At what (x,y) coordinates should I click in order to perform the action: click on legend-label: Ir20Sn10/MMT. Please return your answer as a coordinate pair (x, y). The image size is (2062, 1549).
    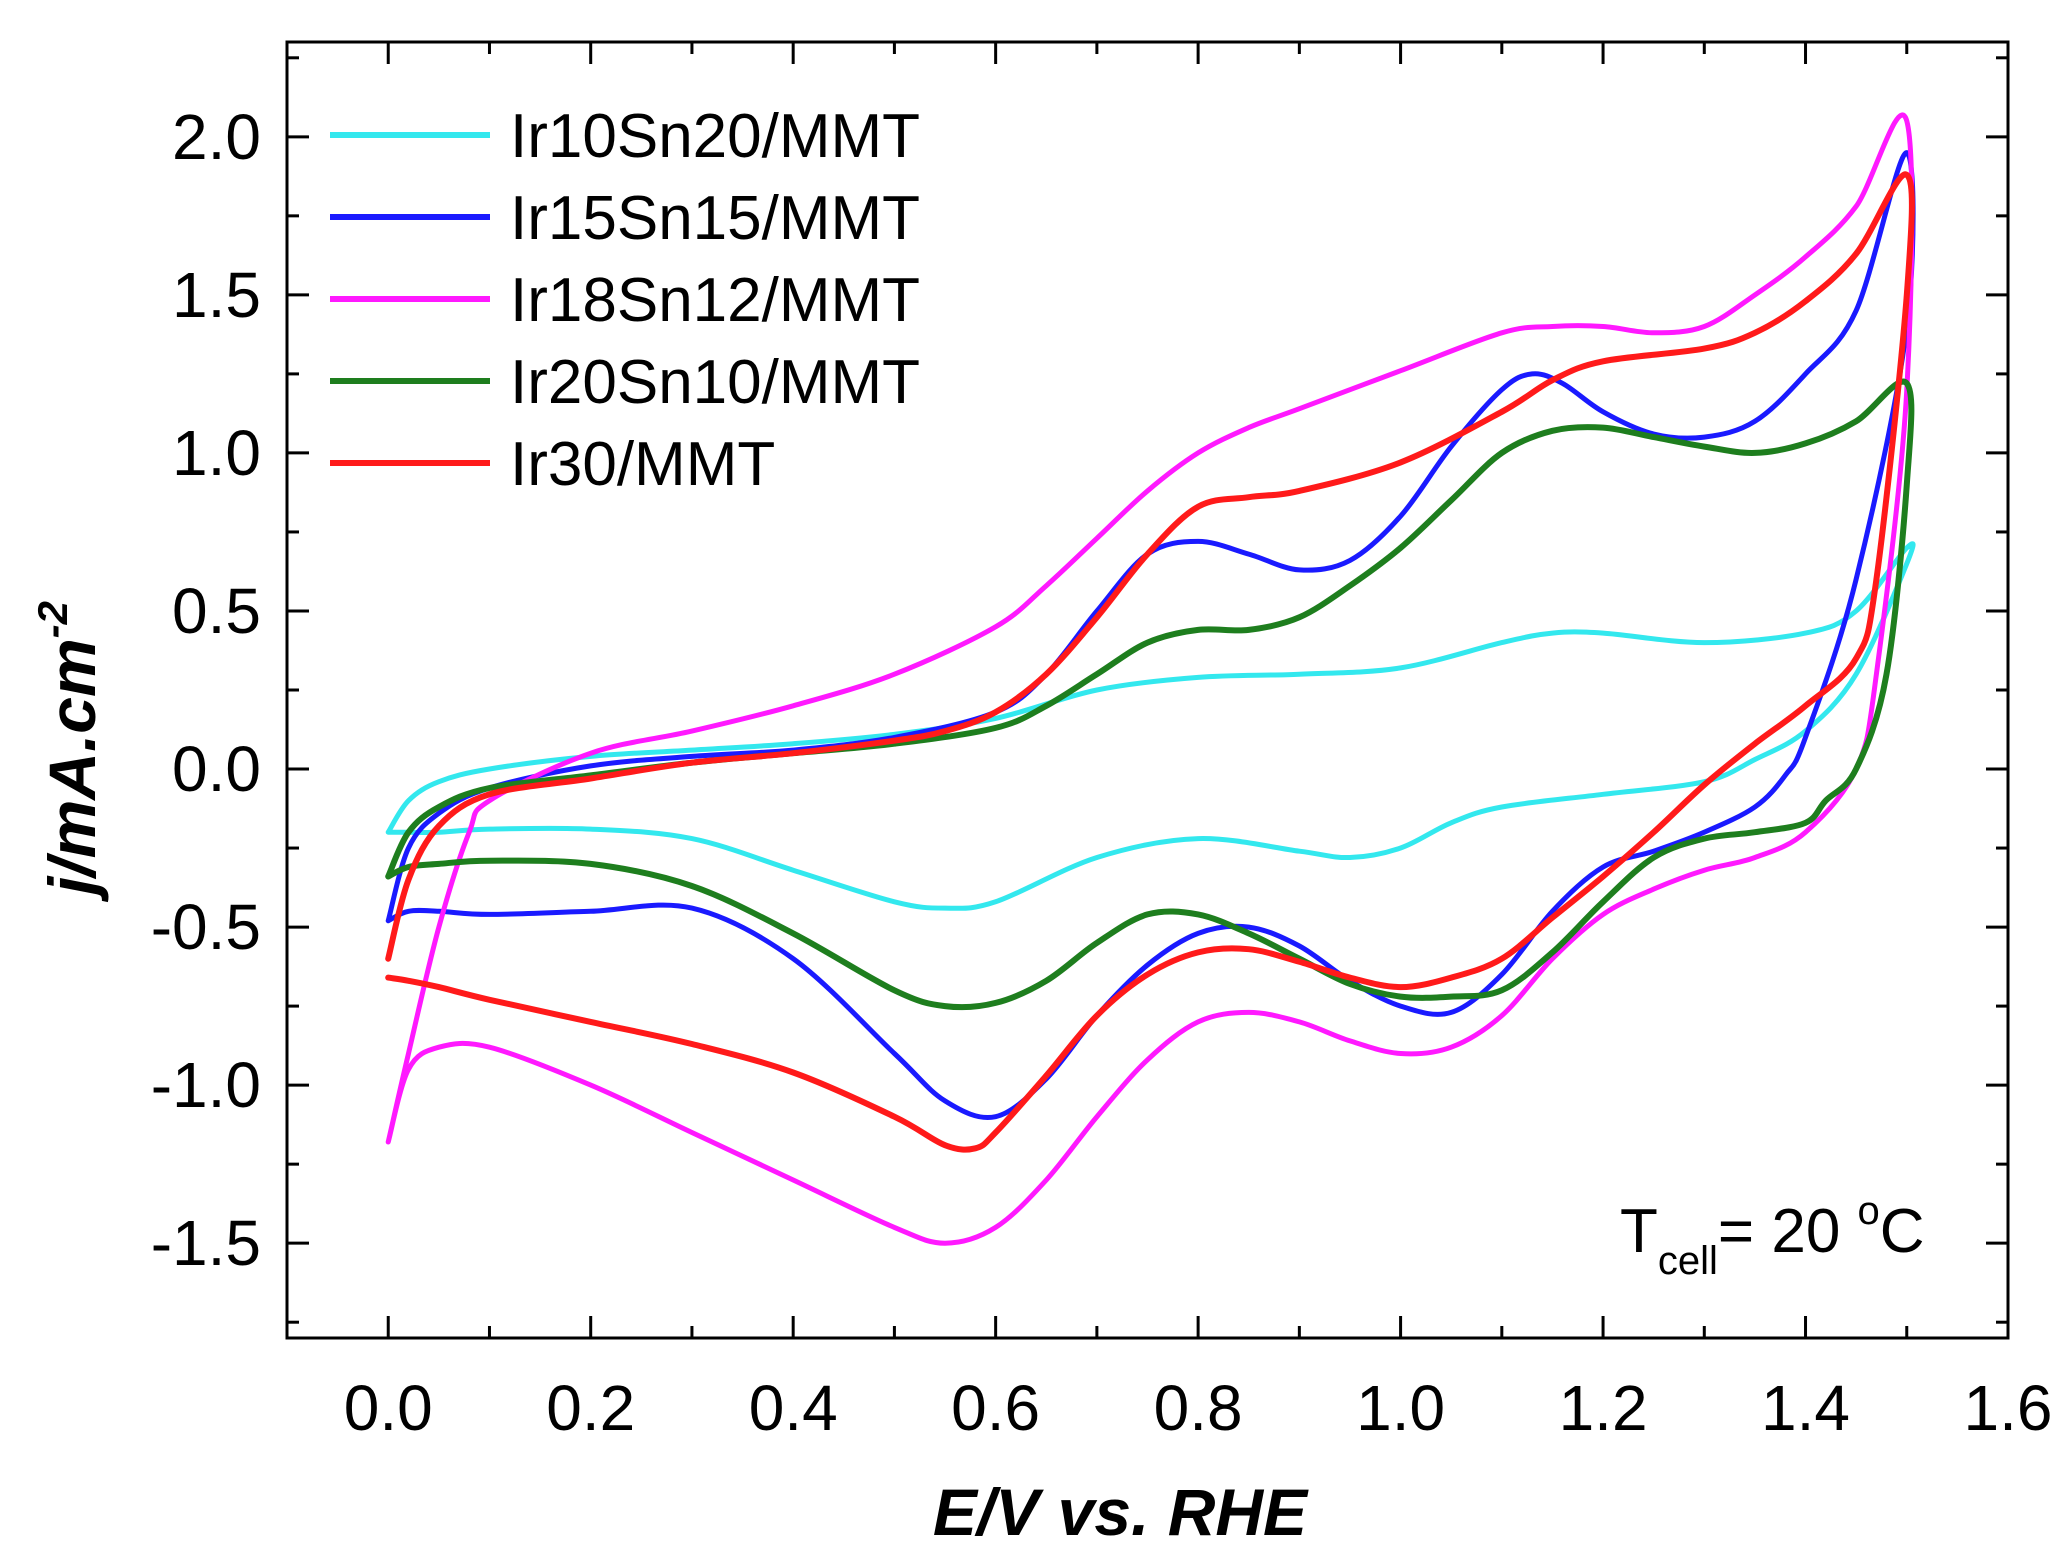
    Looking at the image, I should click on (715, 382).